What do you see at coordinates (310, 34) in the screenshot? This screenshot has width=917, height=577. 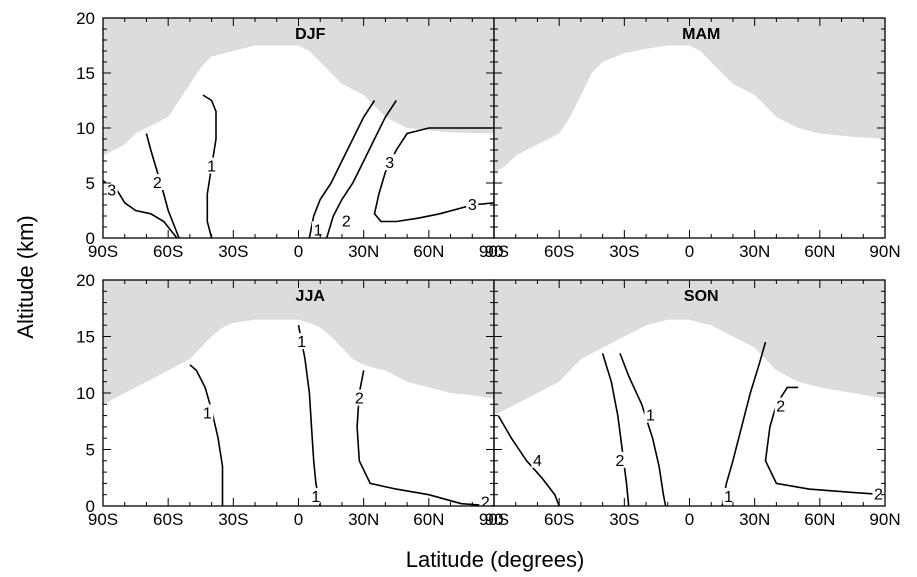 I see `panel-title: DJF` at bounding box center [310, 34].